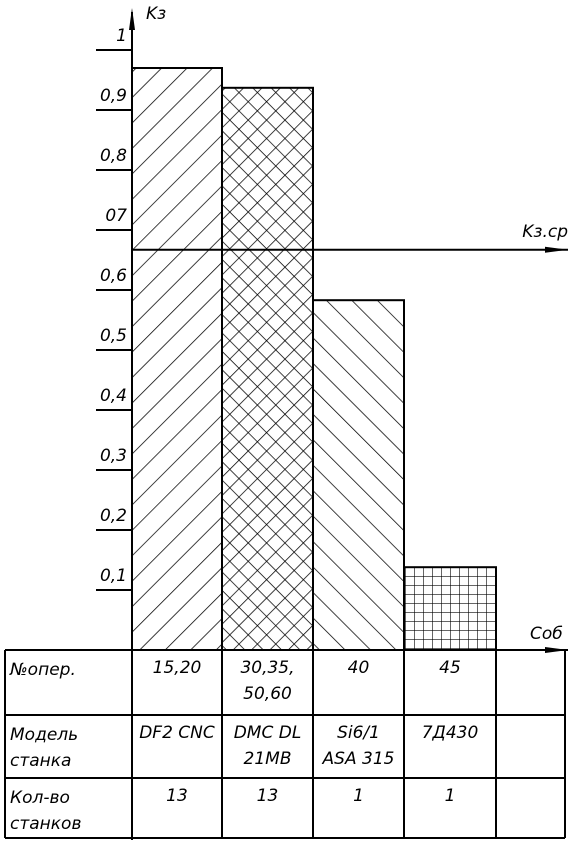 This screenshot has width=572, height=841. Describe the element at coordinates (450, 733) in the screenshot. I see `table-cell: 7Д430` at that location.